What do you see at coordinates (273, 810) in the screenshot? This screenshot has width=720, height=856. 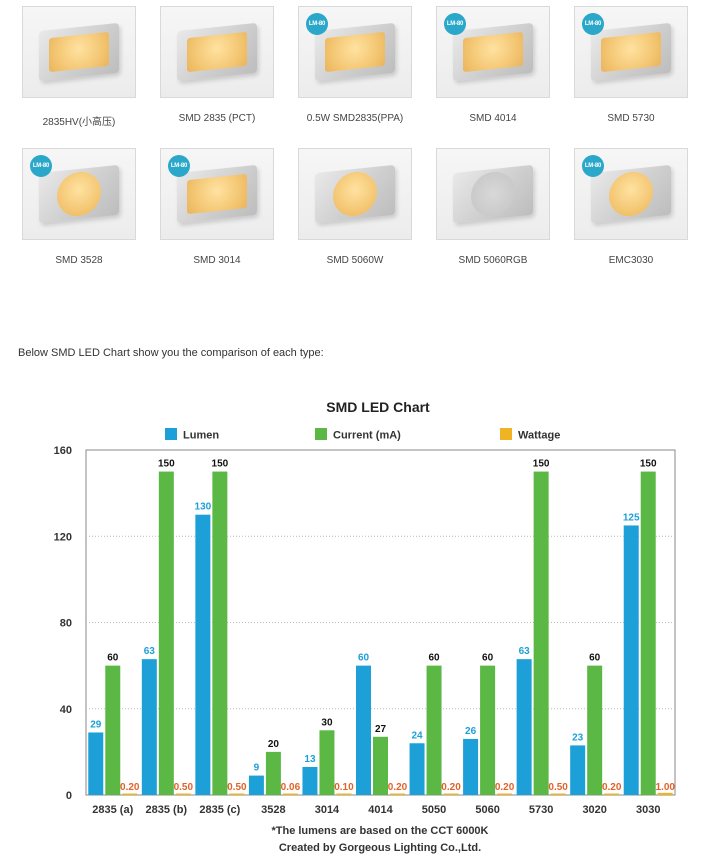 I see `x-tick-label: 3528` at bounding box center [273, 810].